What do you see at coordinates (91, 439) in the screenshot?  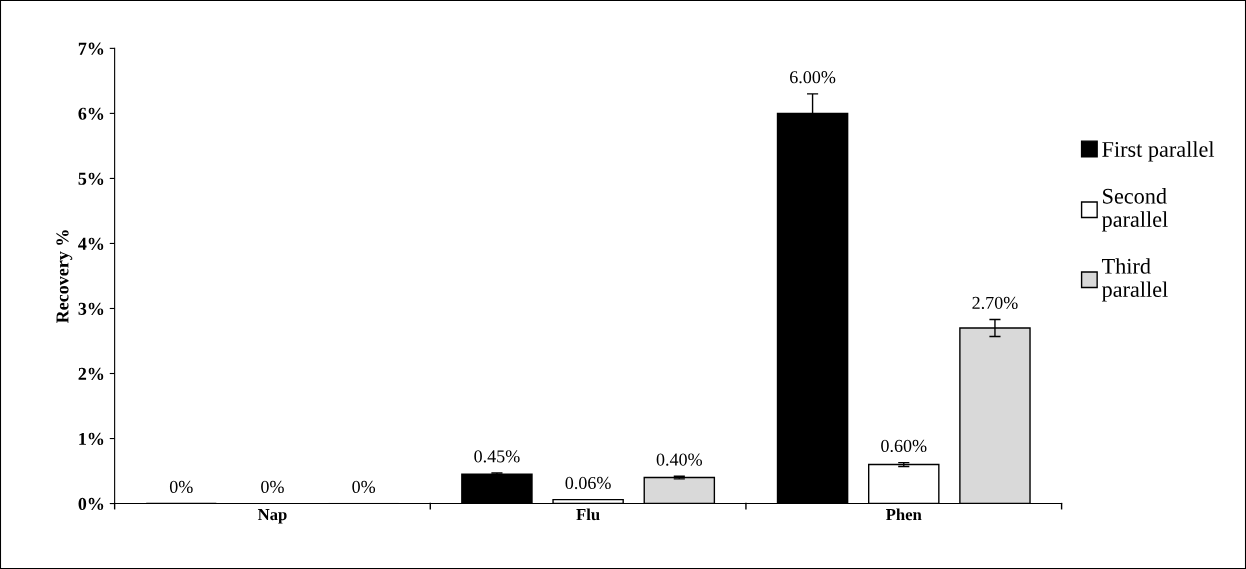 I see `y-tick-label: 1%` at bounding box center [91, 439].